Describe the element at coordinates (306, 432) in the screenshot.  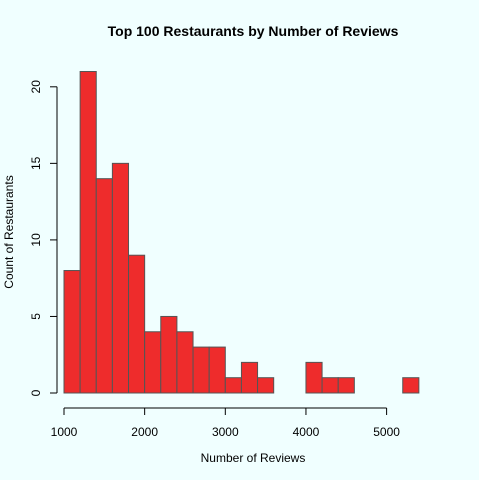
I see `x-tick-label: 4000` at that location.